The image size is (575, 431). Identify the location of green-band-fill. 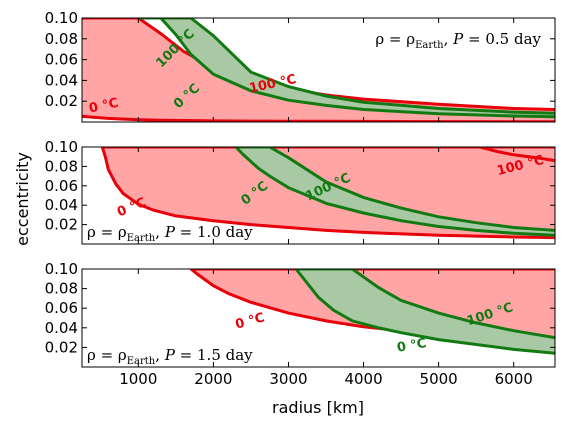
(425, 311).